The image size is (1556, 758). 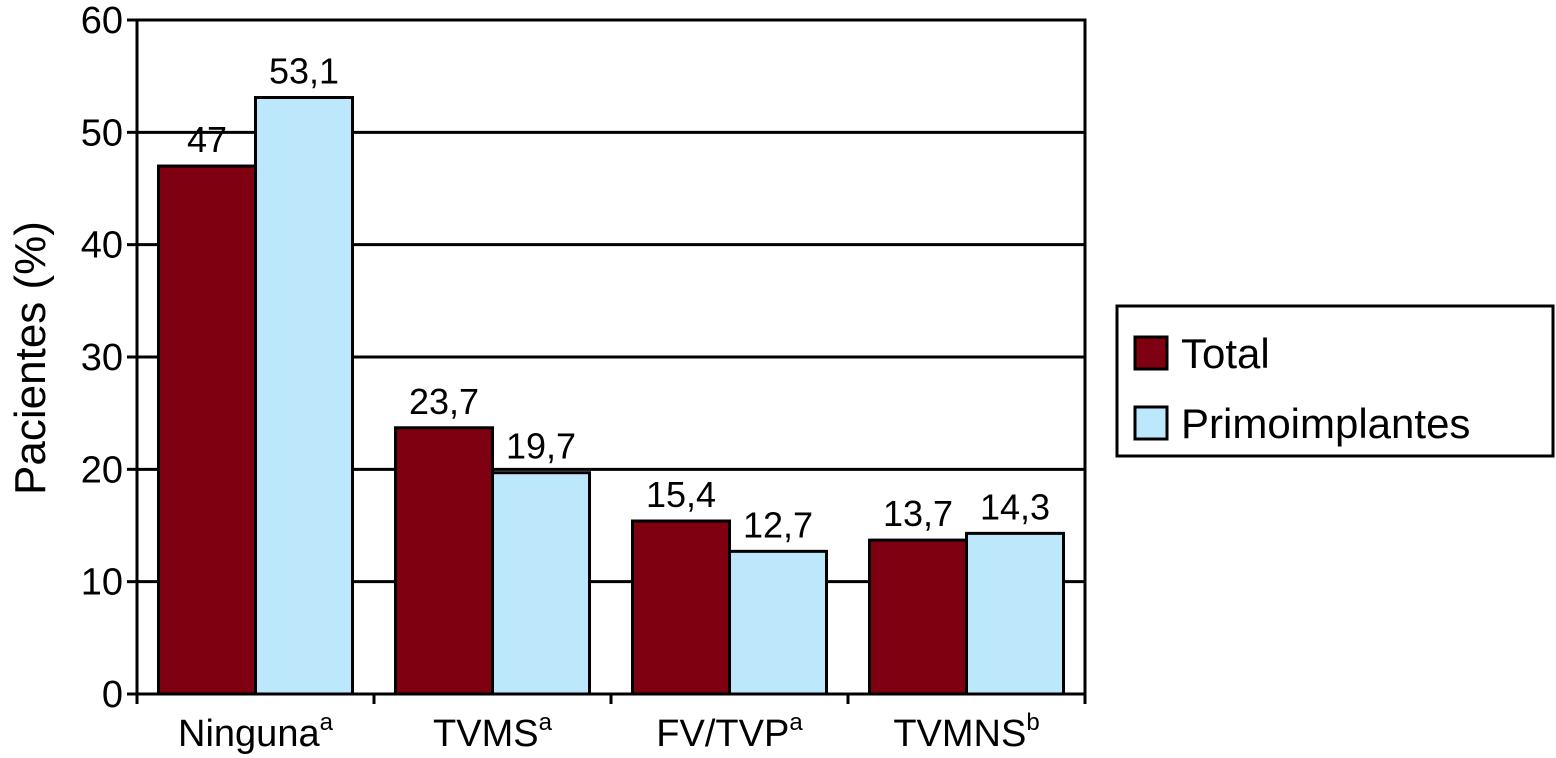 I want to click on x-category-label: TVMSa, so click(x=493, y=732).